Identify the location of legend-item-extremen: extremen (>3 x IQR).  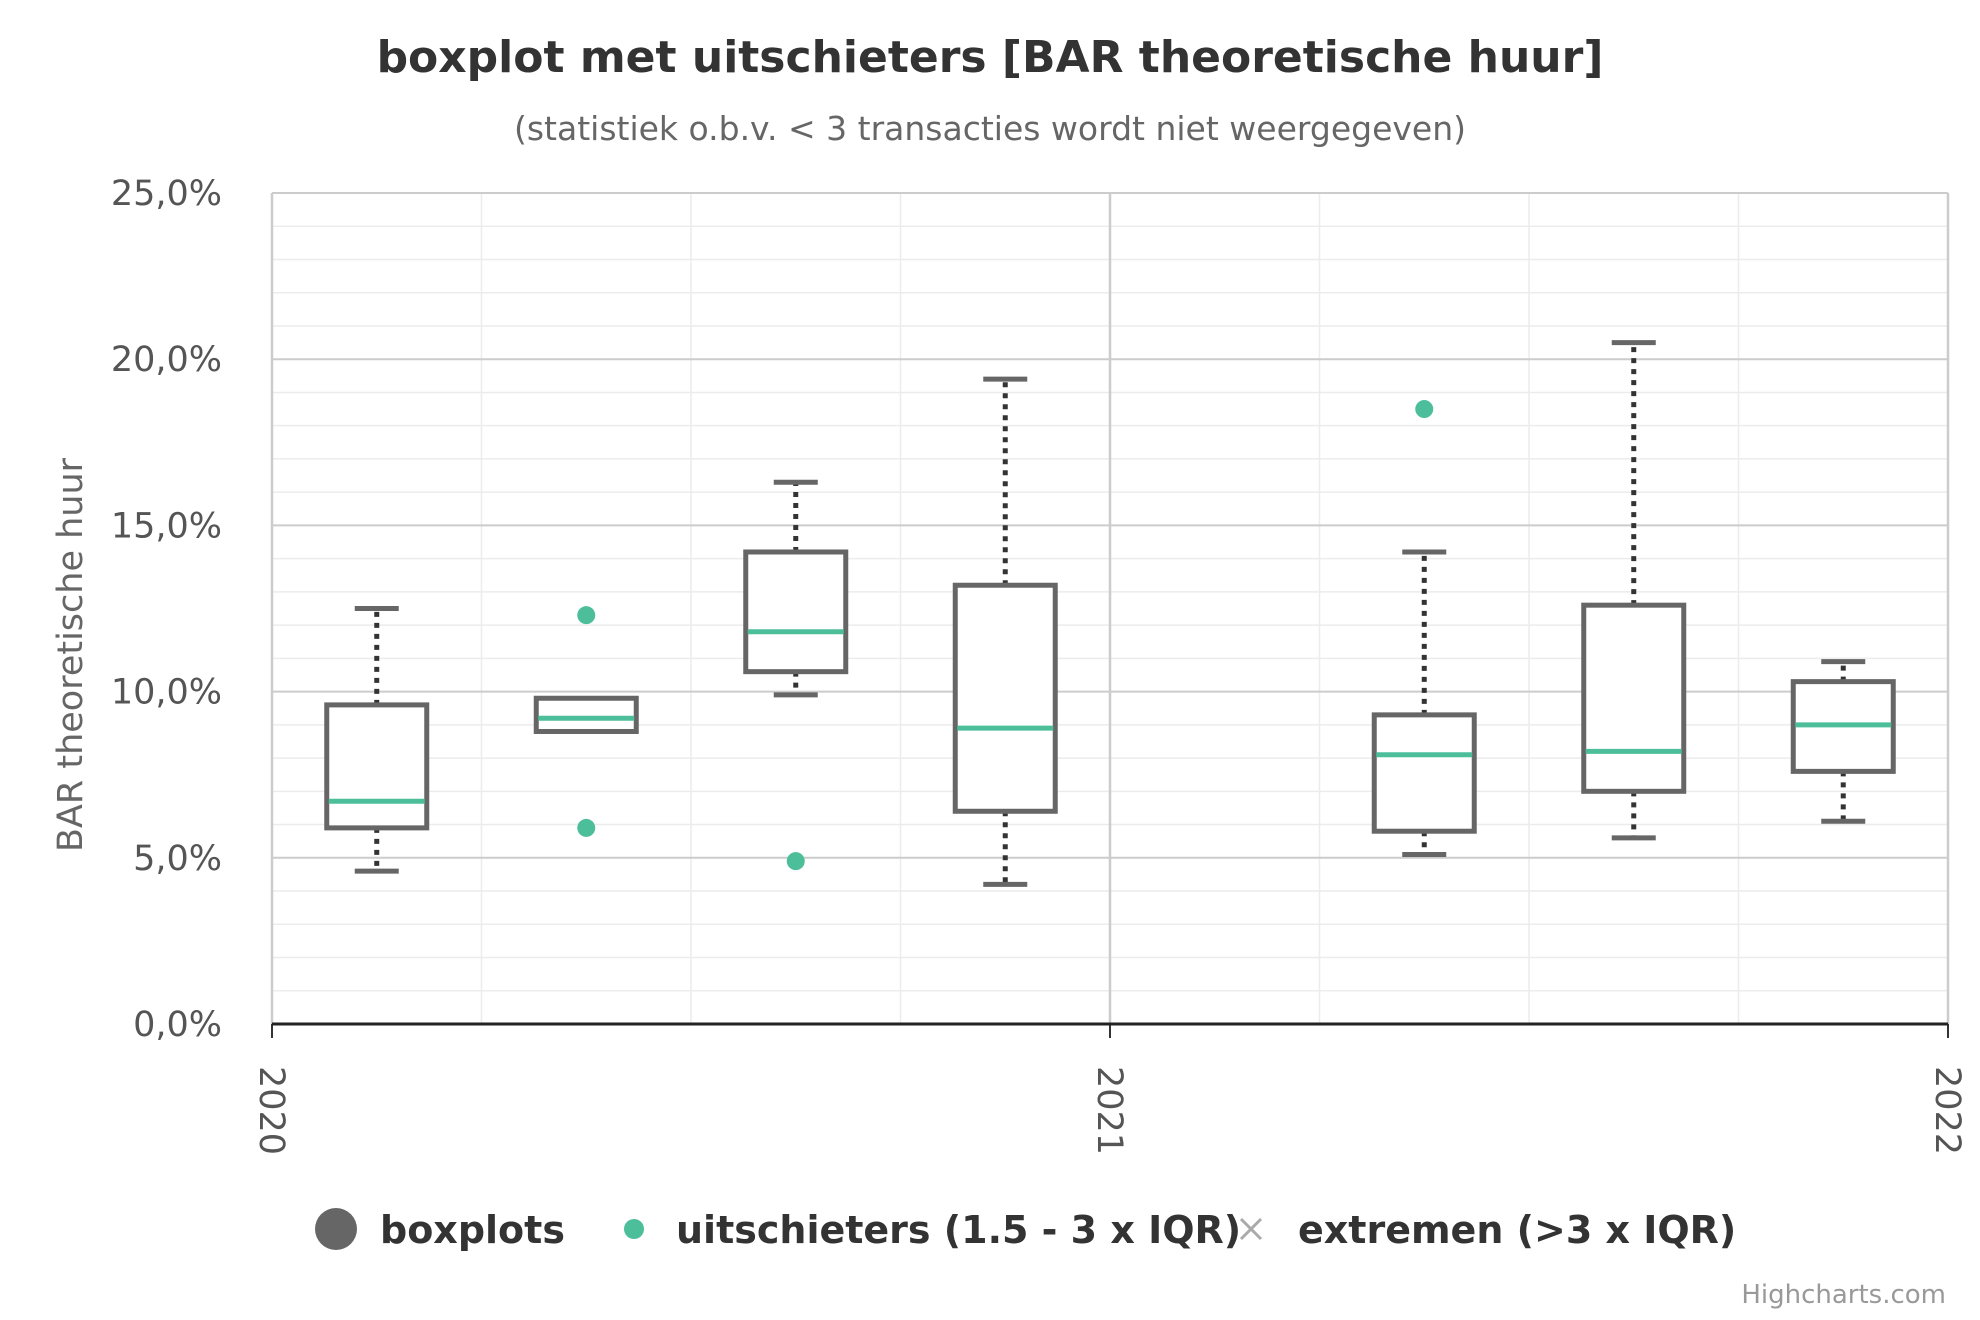
(1487, 1230).